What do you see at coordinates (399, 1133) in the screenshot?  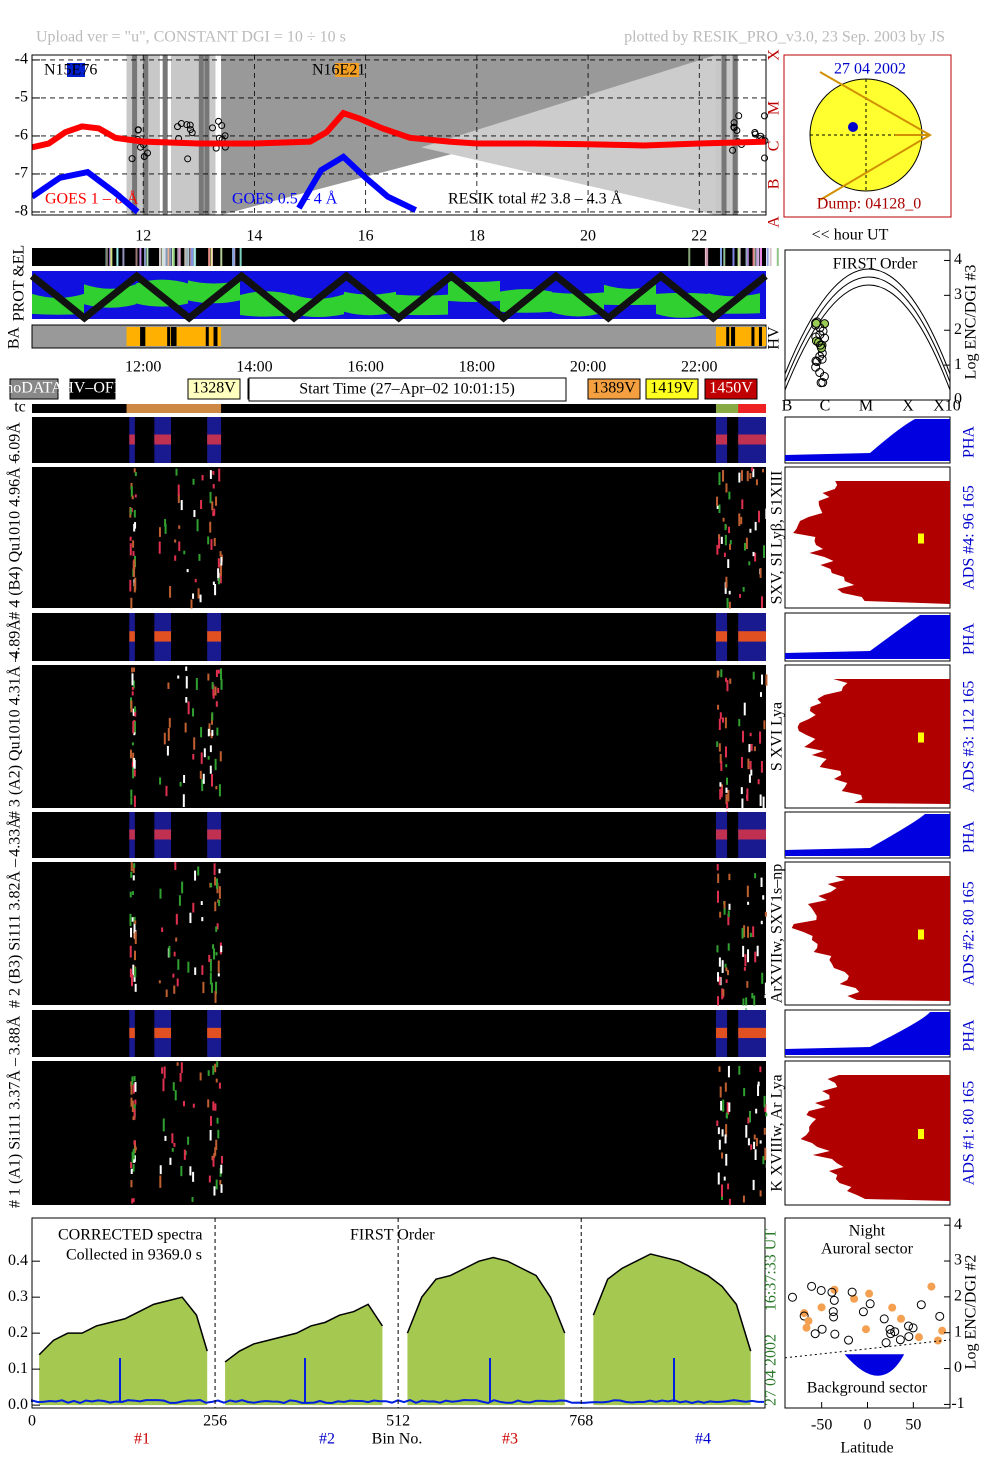 I see `image-panel` at bounding box center [399, 1133].